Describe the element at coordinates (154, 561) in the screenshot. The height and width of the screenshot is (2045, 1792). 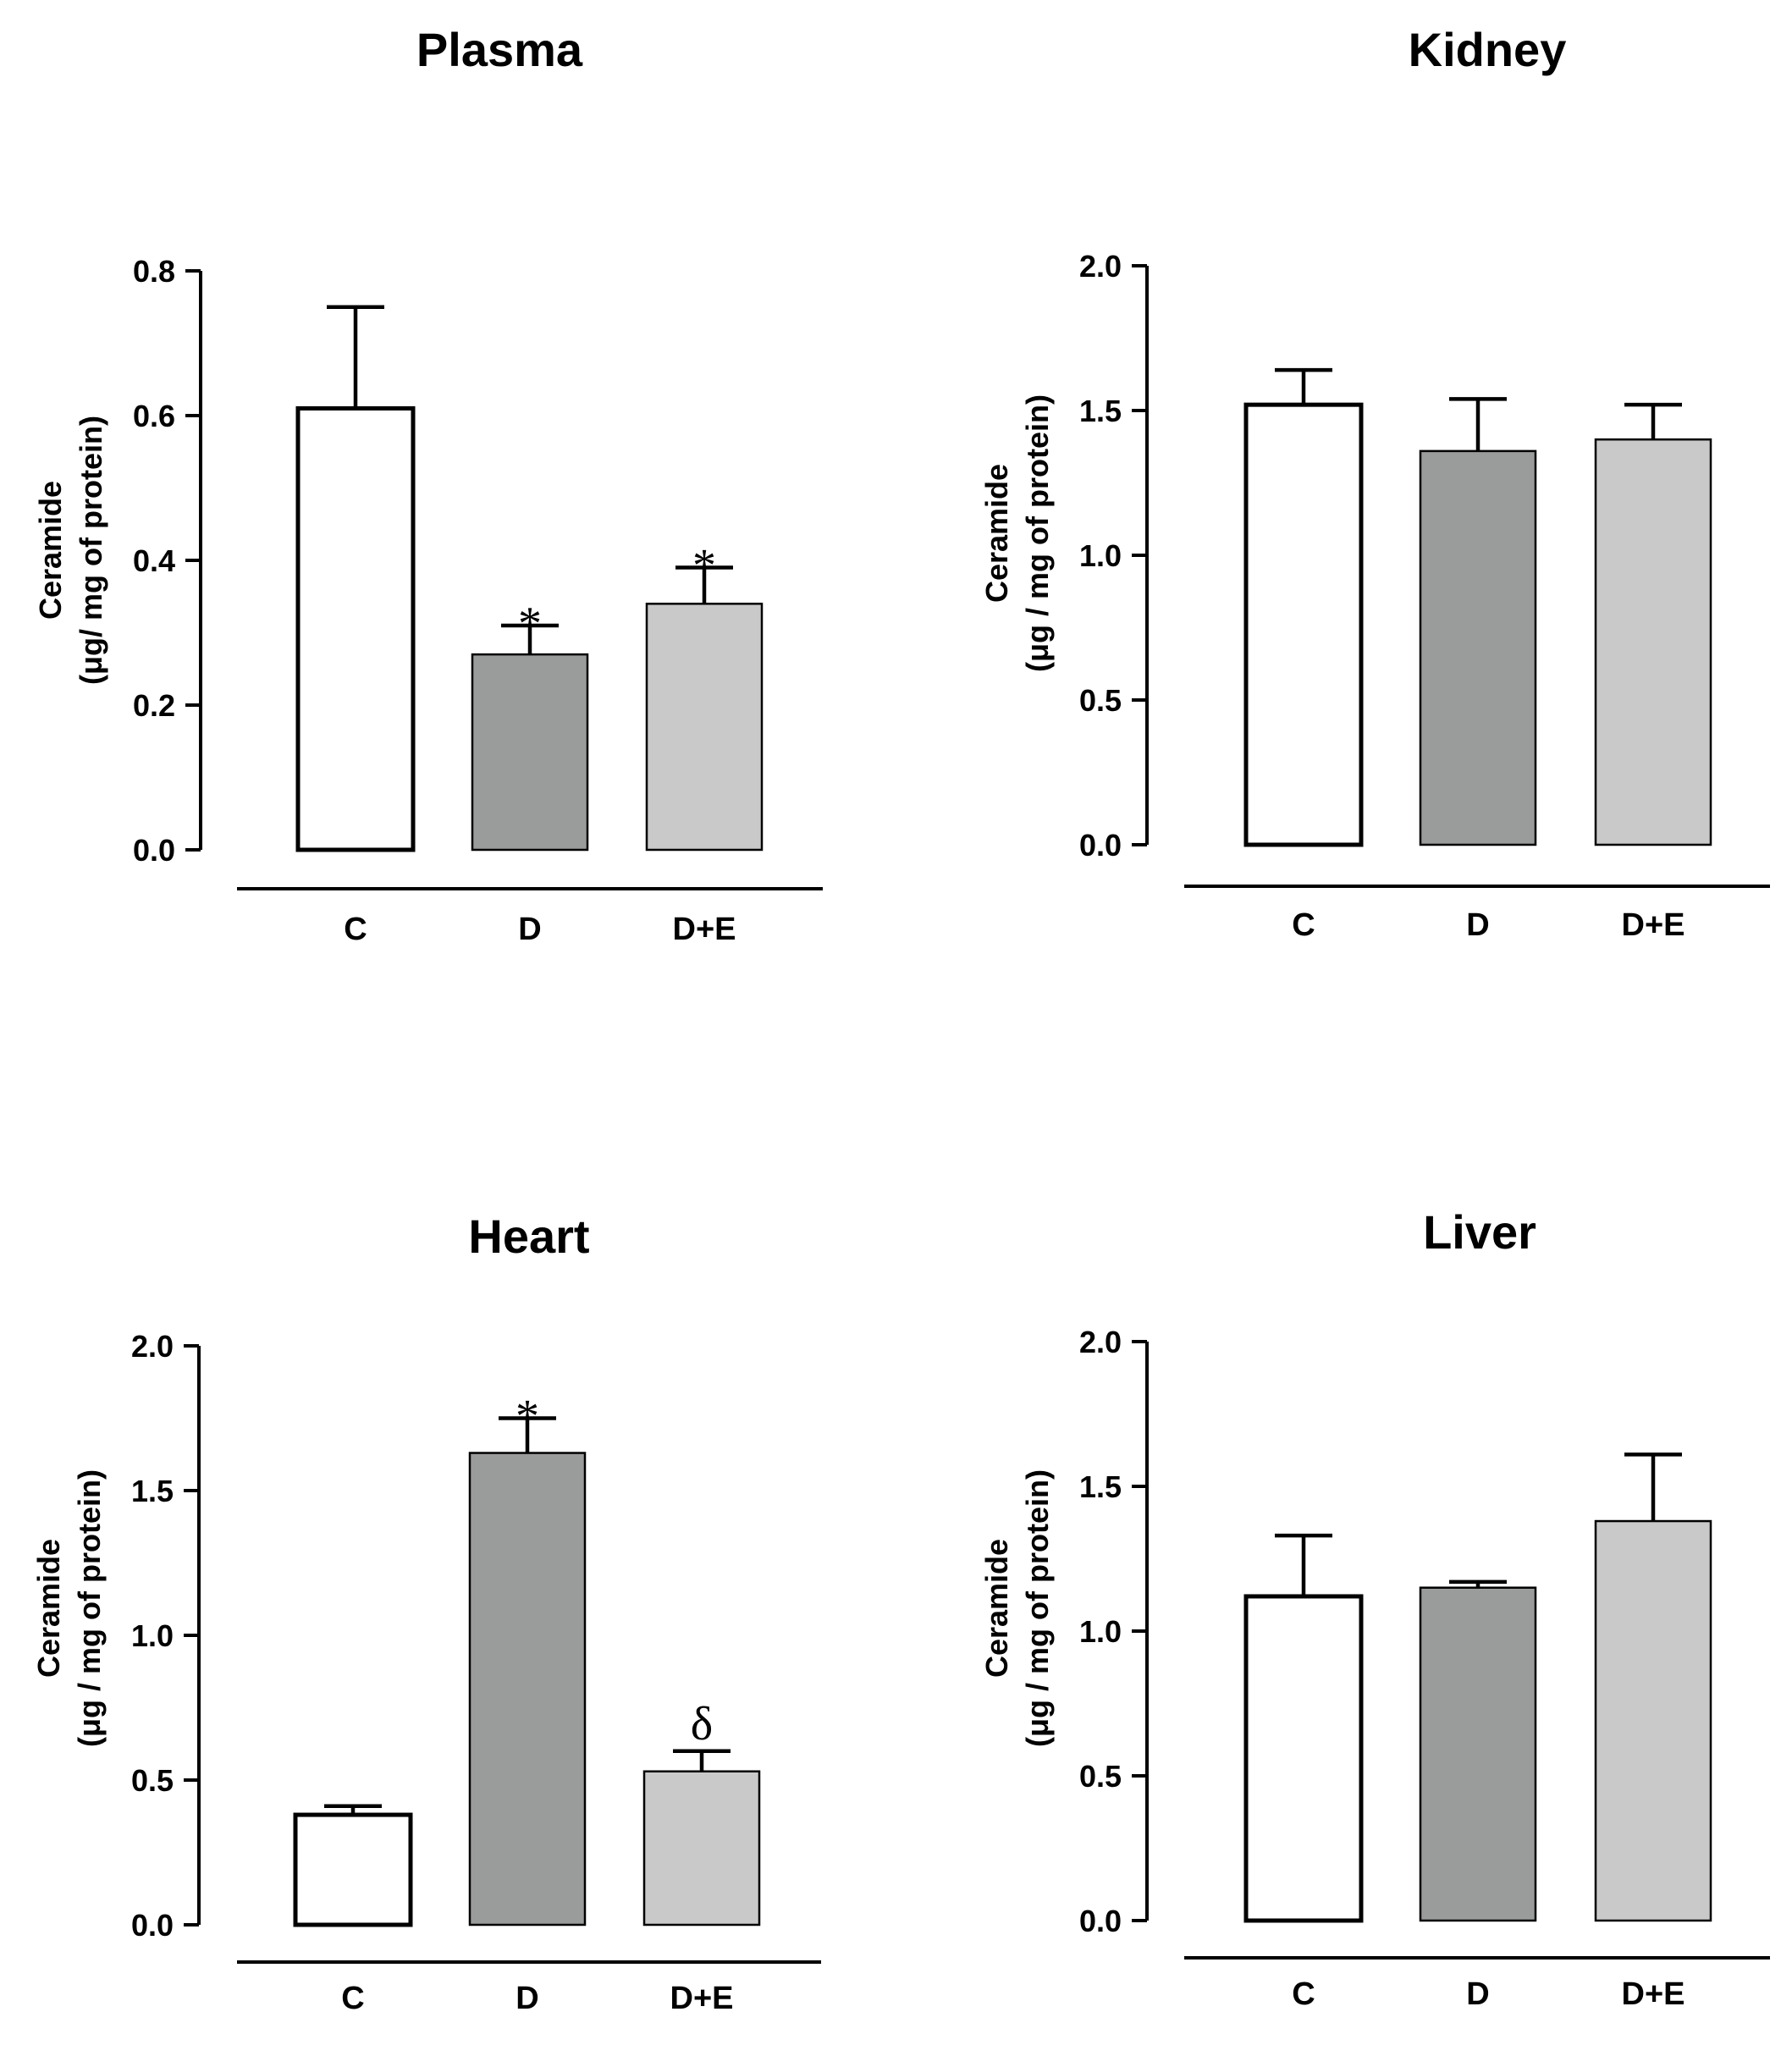
I see `y-tick-label: 0.4` at that location.